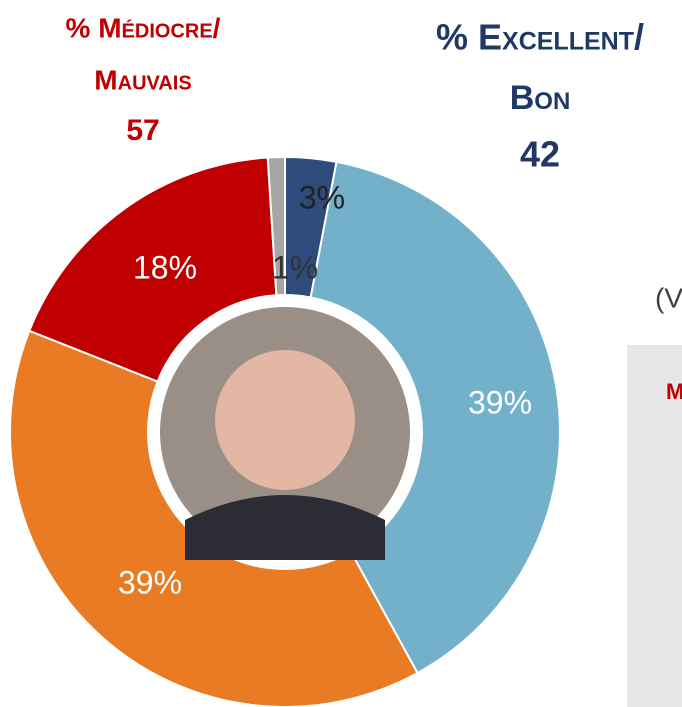 The image size is (682, 707). I want to click on left-header-line: Mauvais, so click(142, 79).